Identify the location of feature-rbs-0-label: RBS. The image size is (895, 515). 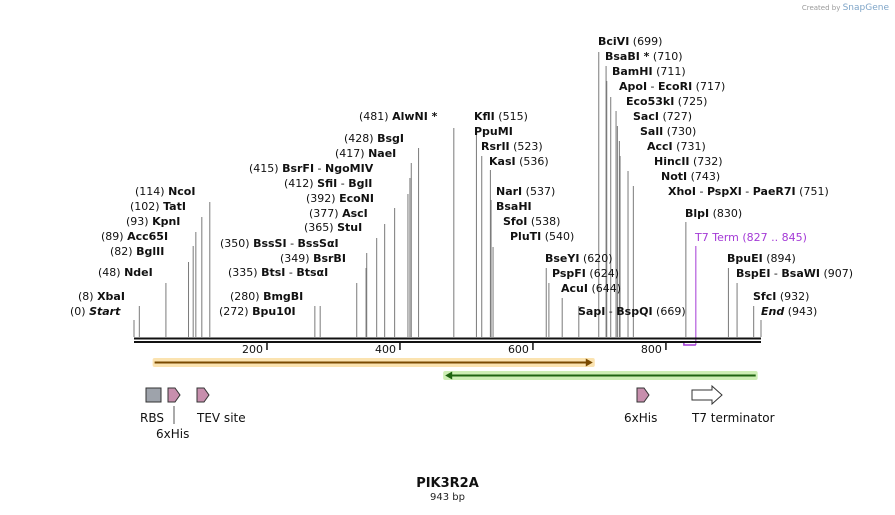
(152, 418).